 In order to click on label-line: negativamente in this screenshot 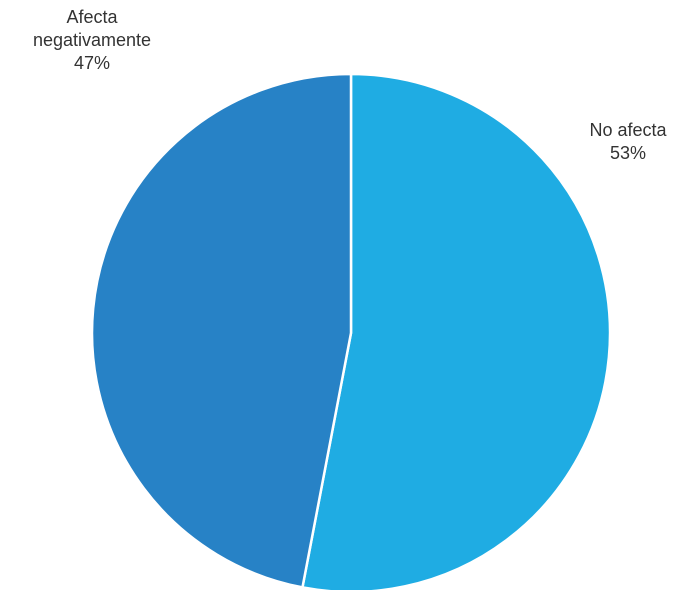, I will do `click(92, 40)`.